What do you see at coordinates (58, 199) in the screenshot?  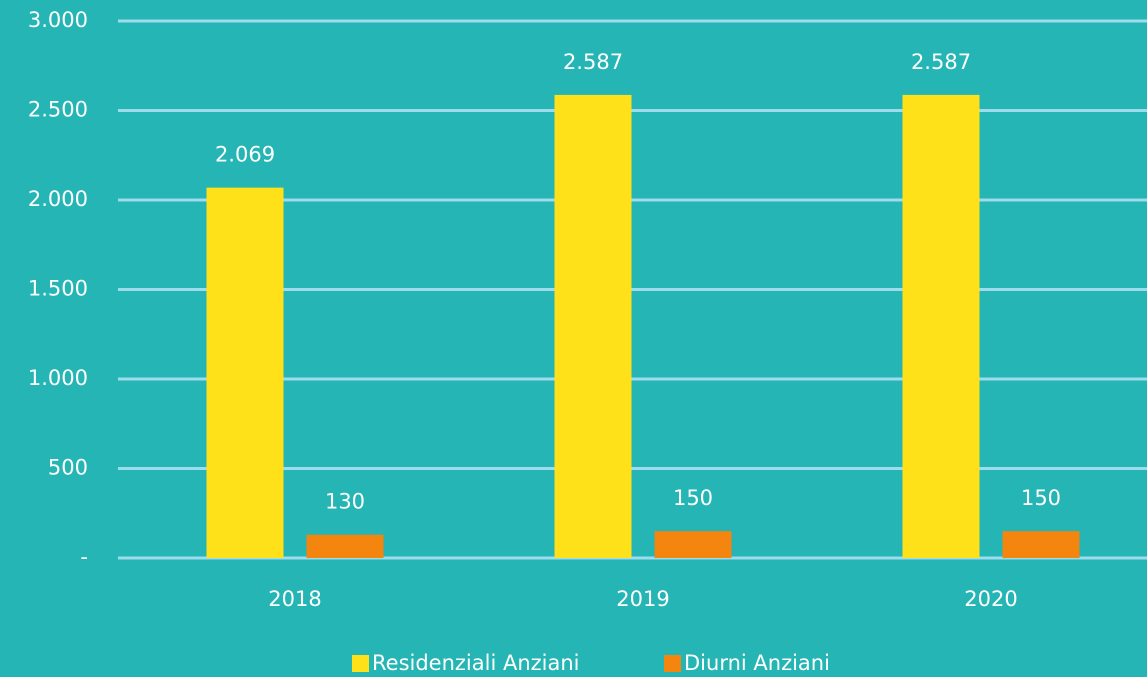 I see `y-tick-label: 2.000` at bounding box center [58, 199].